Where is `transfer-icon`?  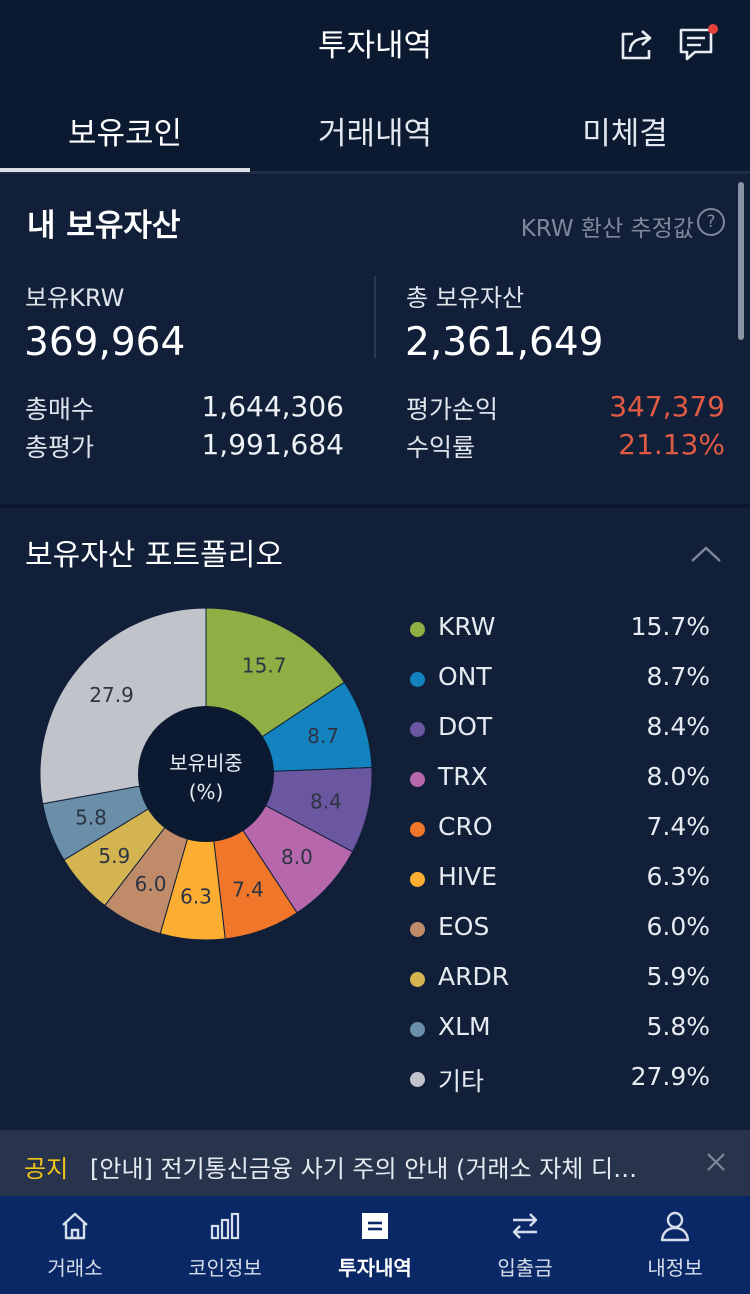
transfer-icon is located at coordinates (525, 1226).